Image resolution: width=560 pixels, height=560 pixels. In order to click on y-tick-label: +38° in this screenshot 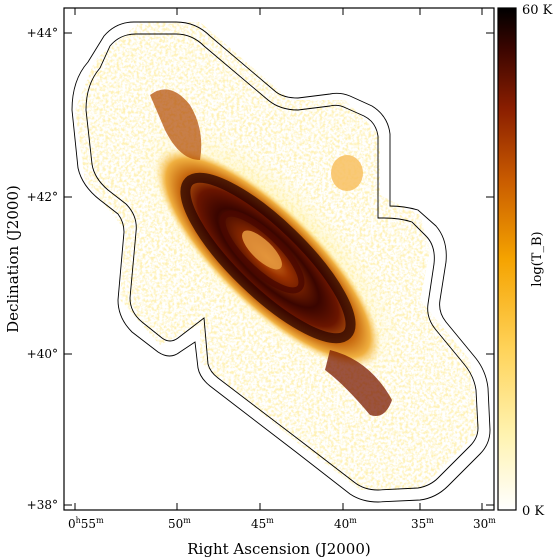, I will do `click(42, 505)`.